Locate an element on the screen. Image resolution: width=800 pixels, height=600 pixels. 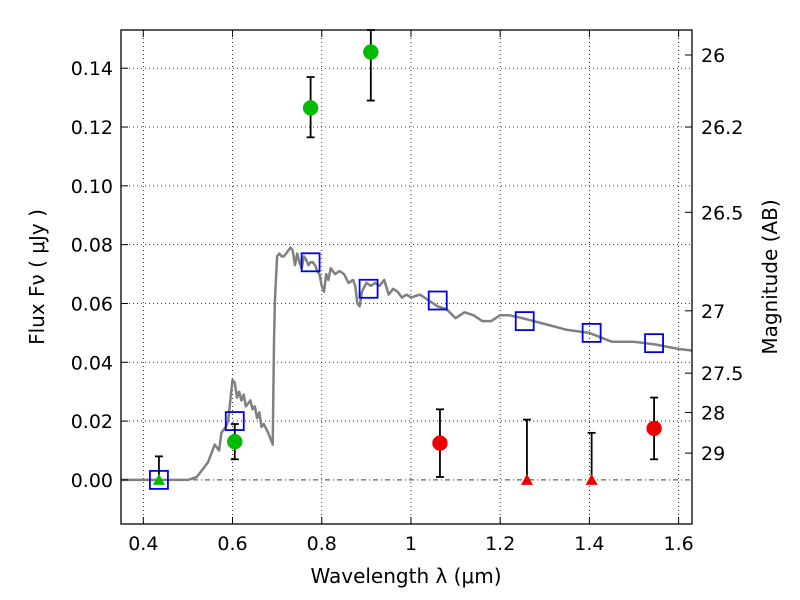
x-tick-label: 0.8 is located at coordinates (322, 544).